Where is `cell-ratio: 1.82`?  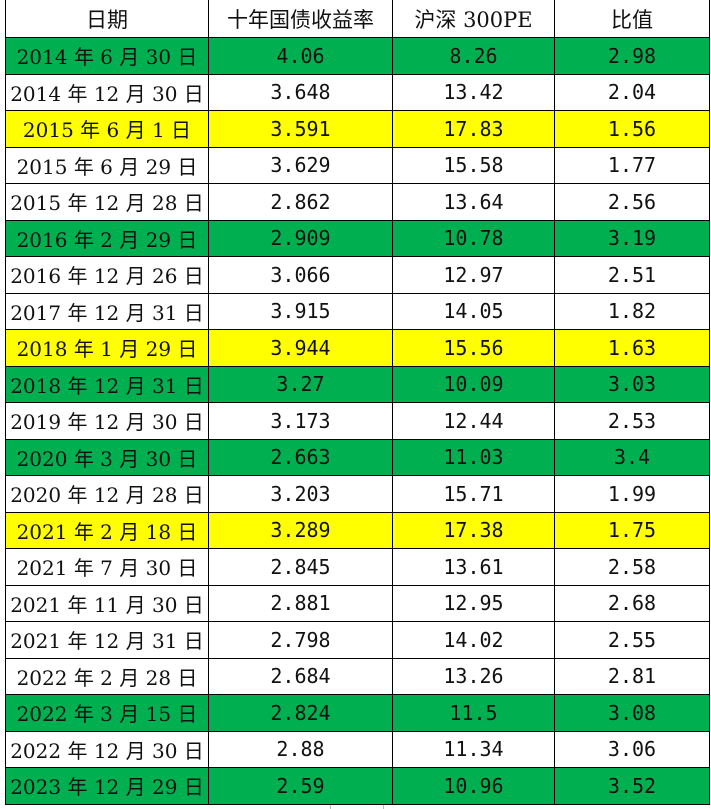
cell-ratio: 1.82 is located at coordinates (632, 311).